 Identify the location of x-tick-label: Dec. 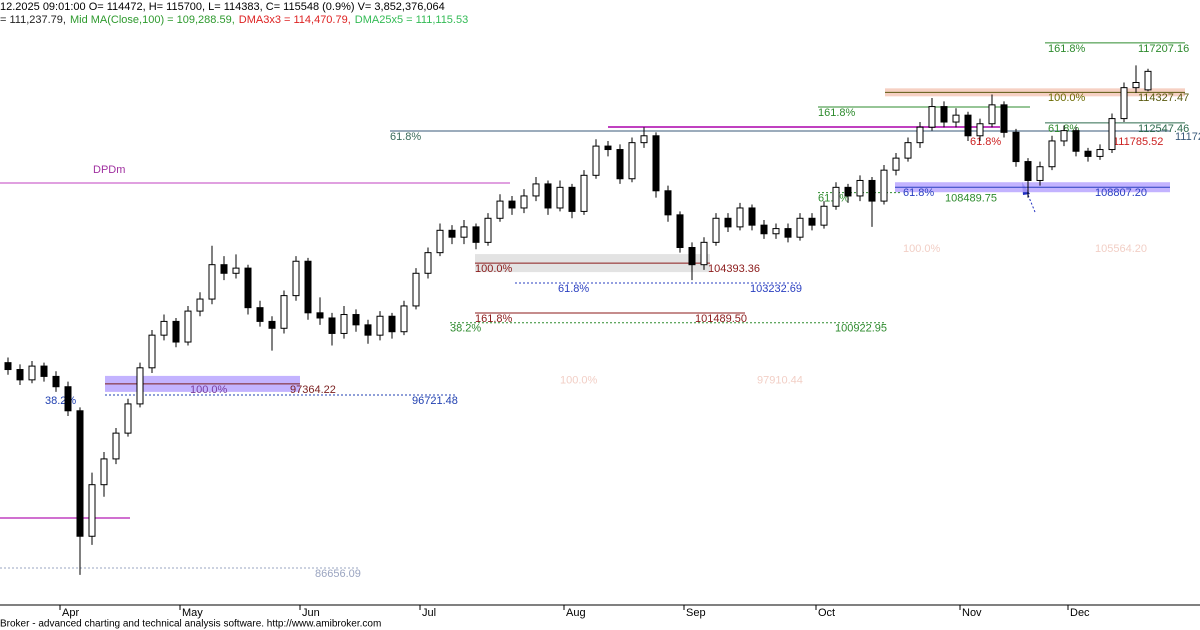
(1080, 613).